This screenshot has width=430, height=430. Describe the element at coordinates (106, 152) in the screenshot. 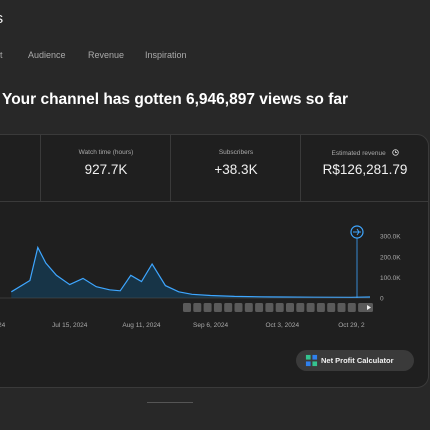

I see `metric-label: Watch time (hours)` at that location.